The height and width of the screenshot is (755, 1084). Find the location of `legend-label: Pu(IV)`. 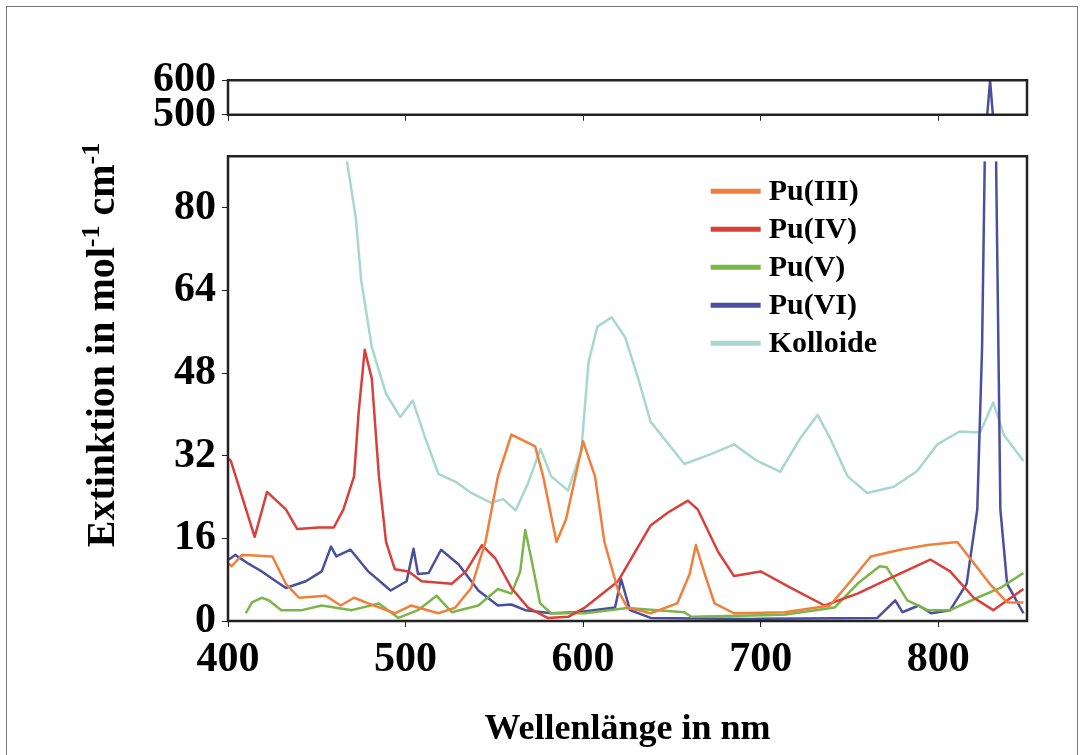

legend-label: Pu(IV) is located at coordinates (812, 227).